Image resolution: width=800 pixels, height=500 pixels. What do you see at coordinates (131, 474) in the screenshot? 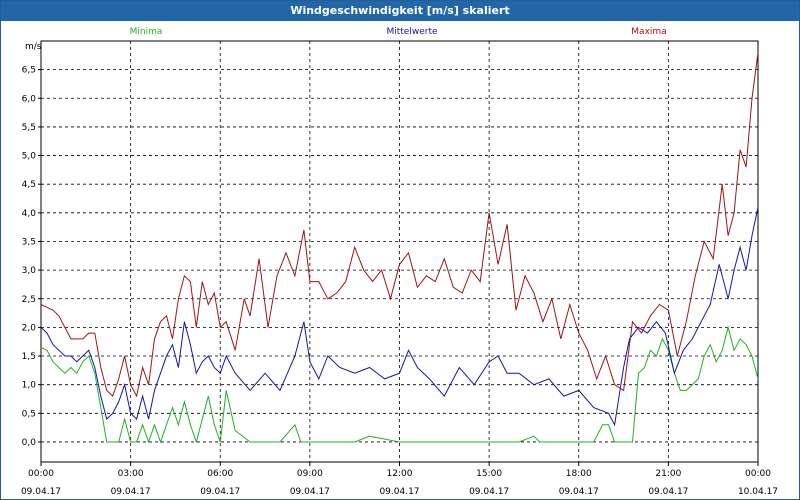
I see `x-tick-time: 03:00` at bounding box center [131, 474].